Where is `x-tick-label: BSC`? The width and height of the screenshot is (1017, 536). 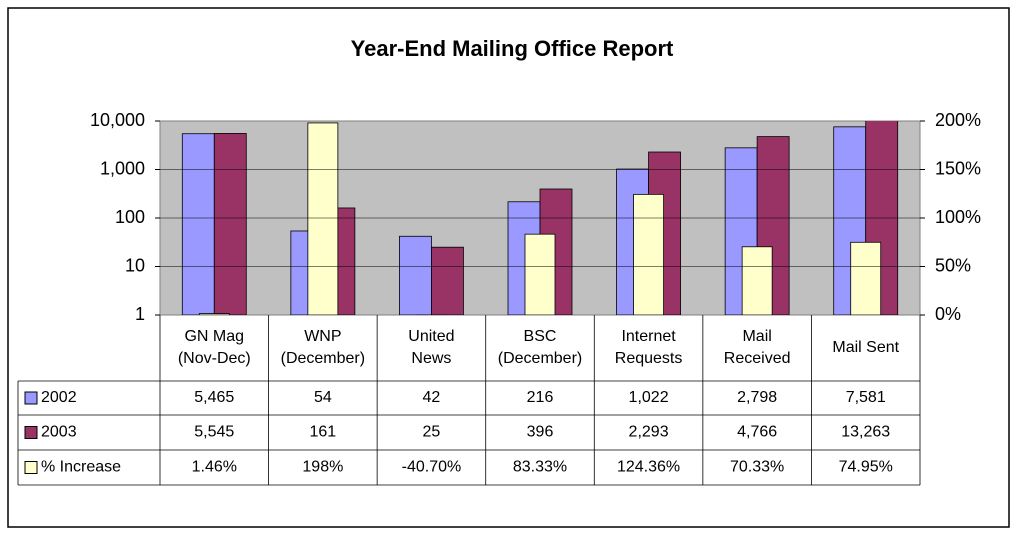
x-tick-label: BSC is located at coordinates (540, 336).